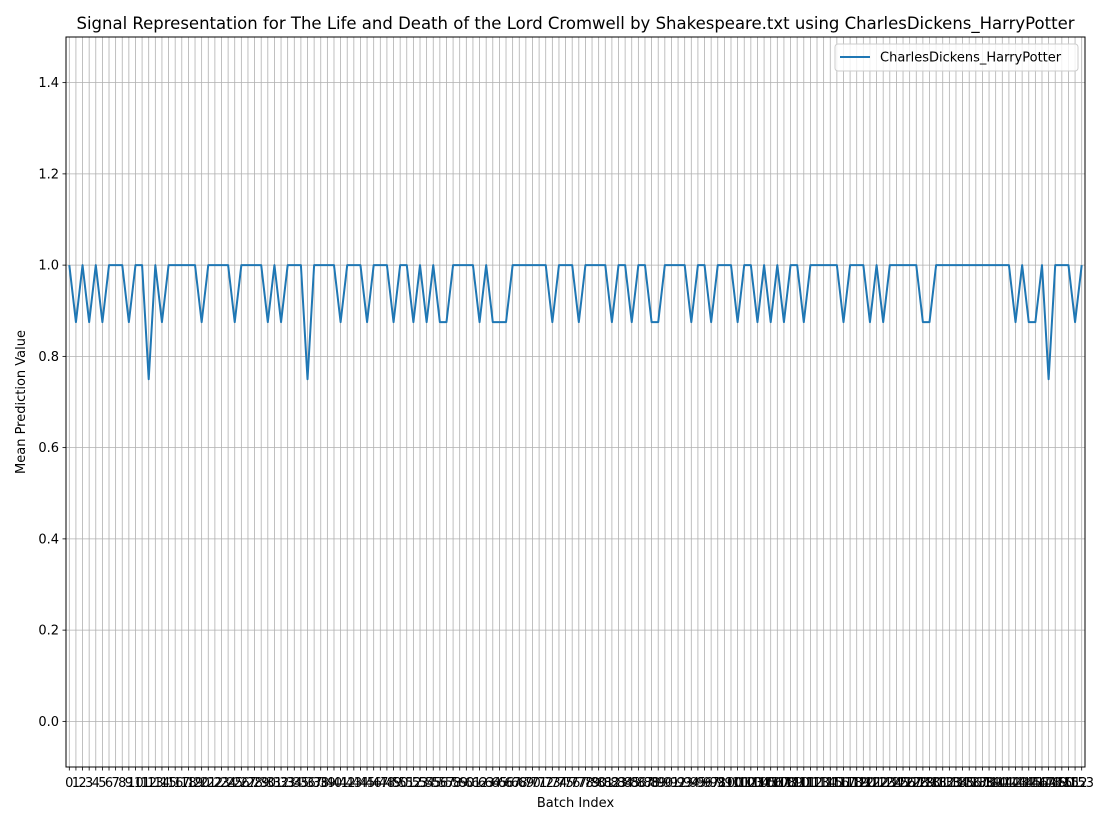 The height and width of the screenshot is (829, 1100). What do you see at coordinates (691, 783) in the screenshot?
I see `x-tick-label: 94` at bounding box center [691, 783].